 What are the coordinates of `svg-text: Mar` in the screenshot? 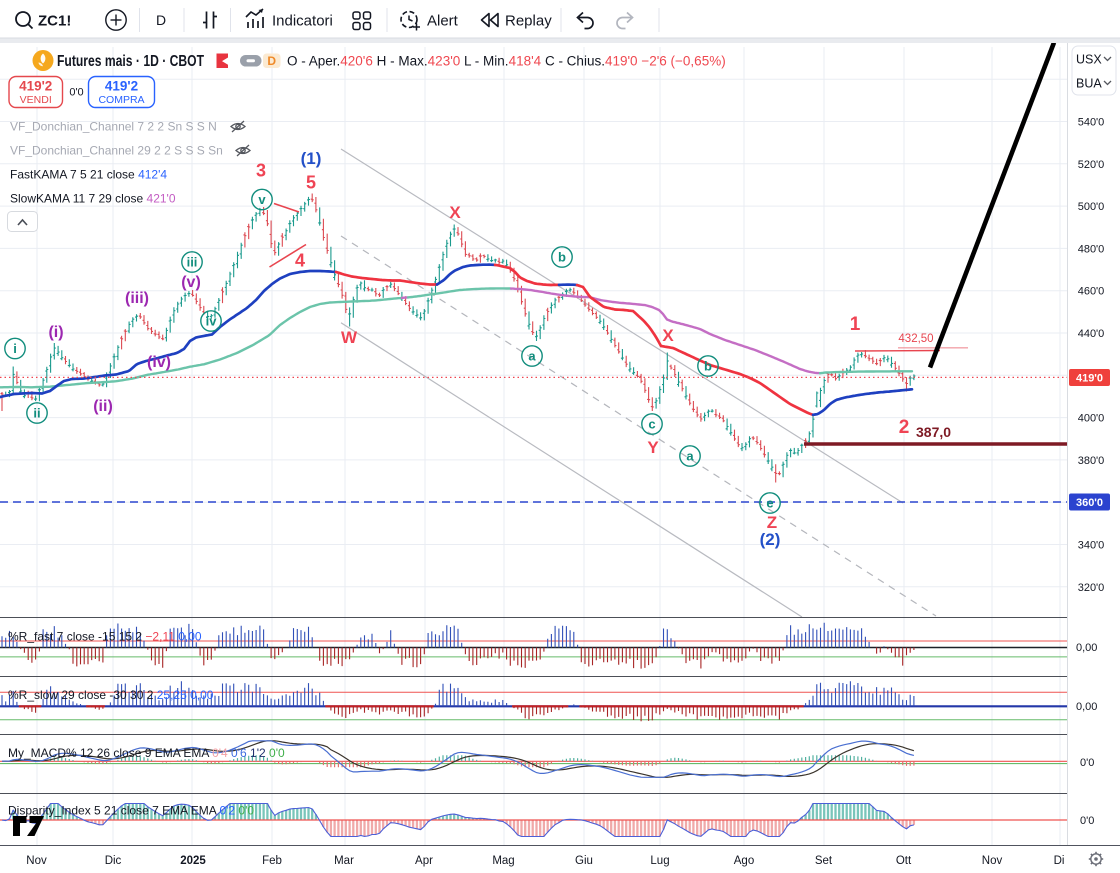 It's located at (344, 861).